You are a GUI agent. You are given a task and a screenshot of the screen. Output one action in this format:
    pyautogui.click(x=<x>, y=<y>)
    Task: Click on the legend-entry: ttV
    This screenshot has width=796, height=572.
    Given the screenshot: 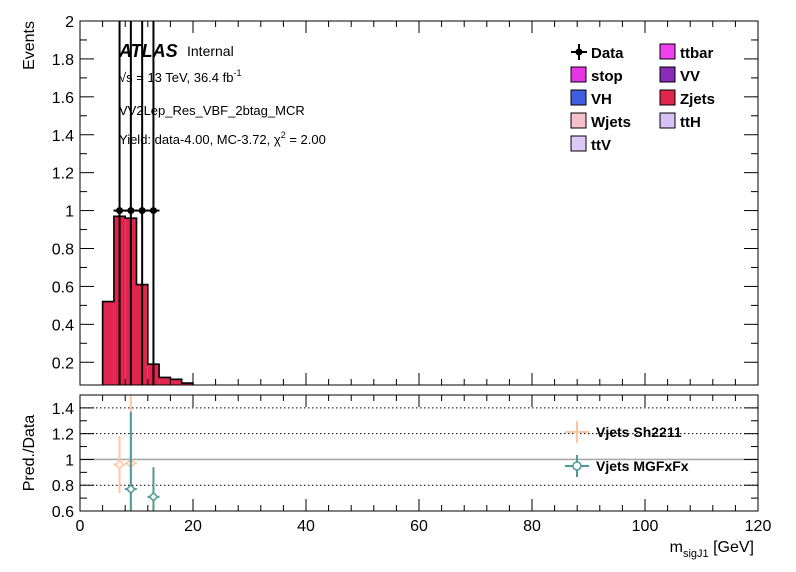 What is the action you would take?
    pyautogui.click(x=590, y=144)
    